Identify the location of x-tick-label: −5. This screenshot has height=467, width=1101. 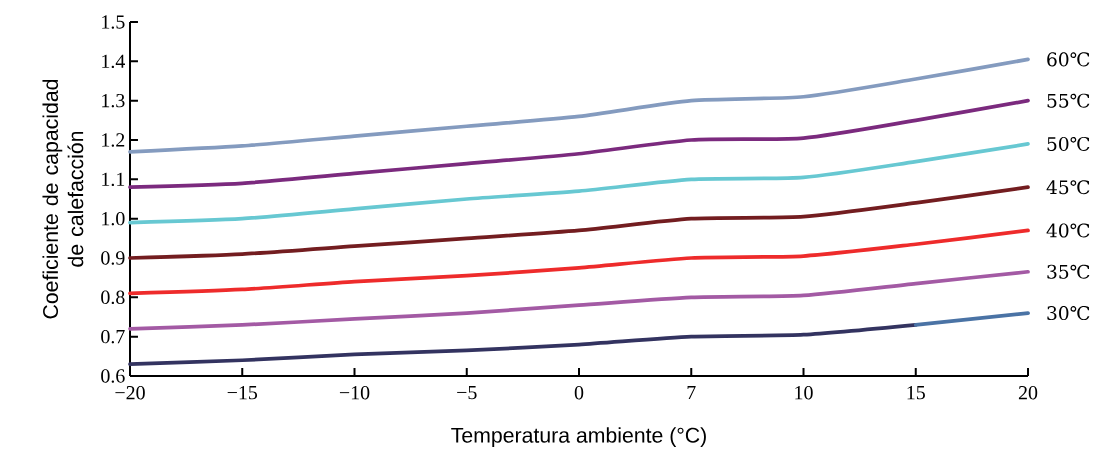
(467, 393).